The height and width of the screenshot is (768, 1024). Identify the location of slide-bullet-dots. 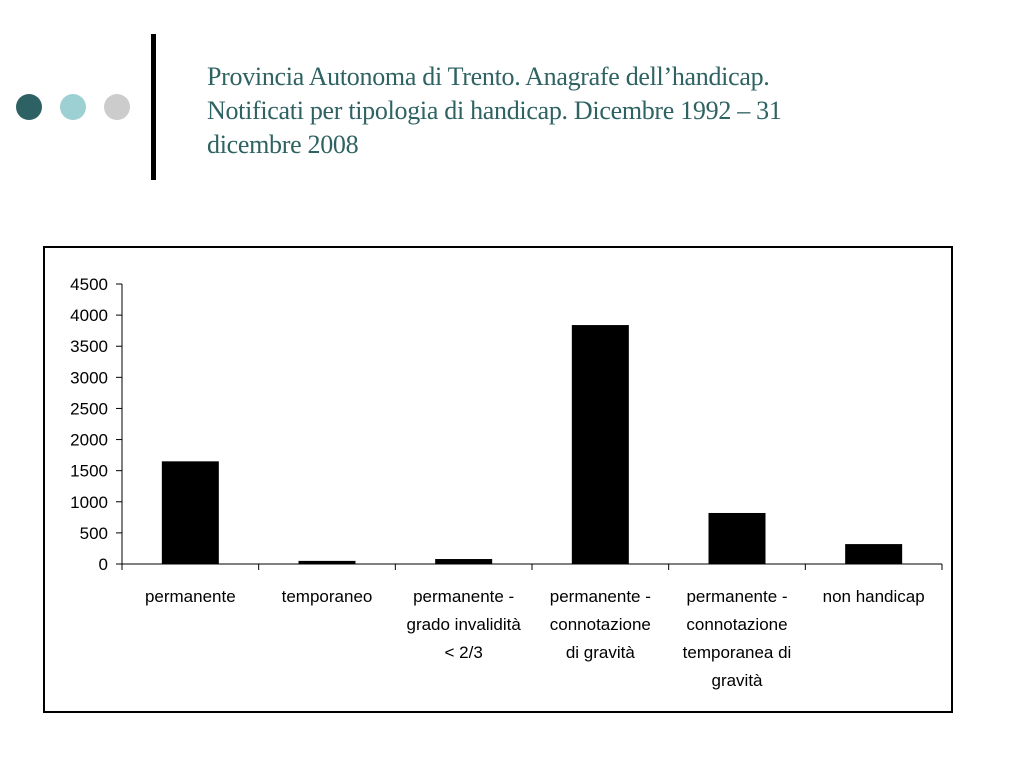
(76, 107).